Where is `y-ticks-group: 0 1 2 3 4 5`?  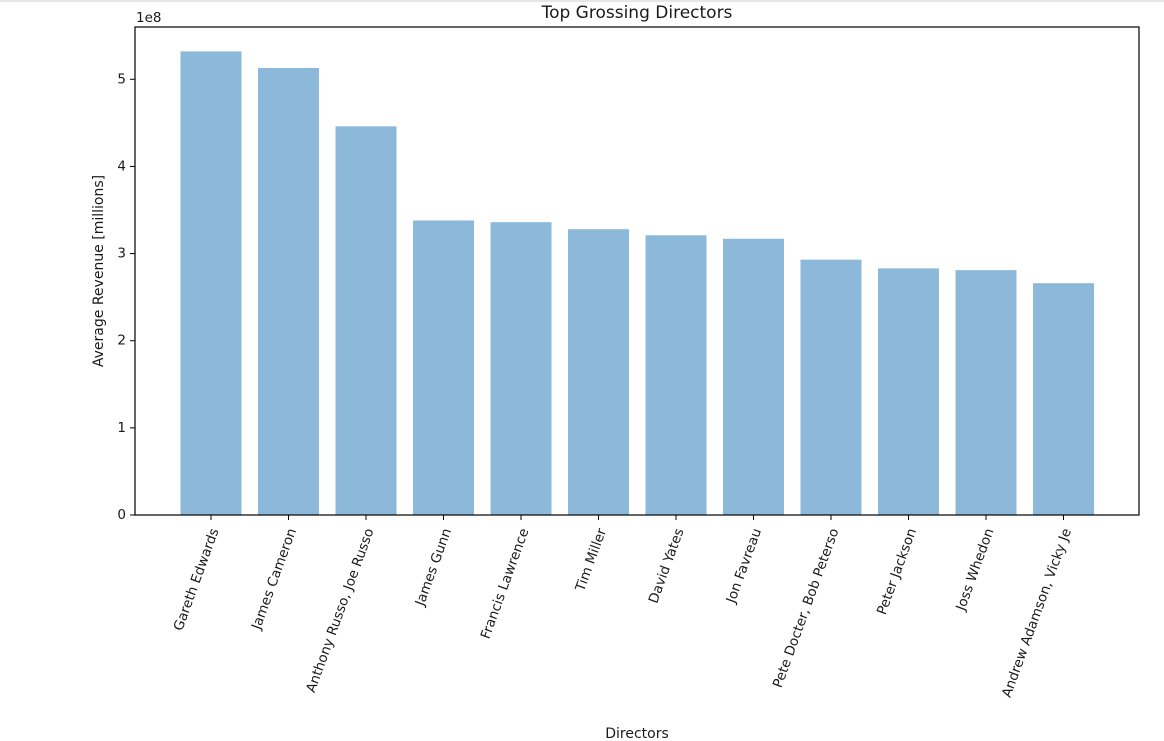
y-ticks-group: 0 1 2 3 4 5 is located at coordinates (126, 297).